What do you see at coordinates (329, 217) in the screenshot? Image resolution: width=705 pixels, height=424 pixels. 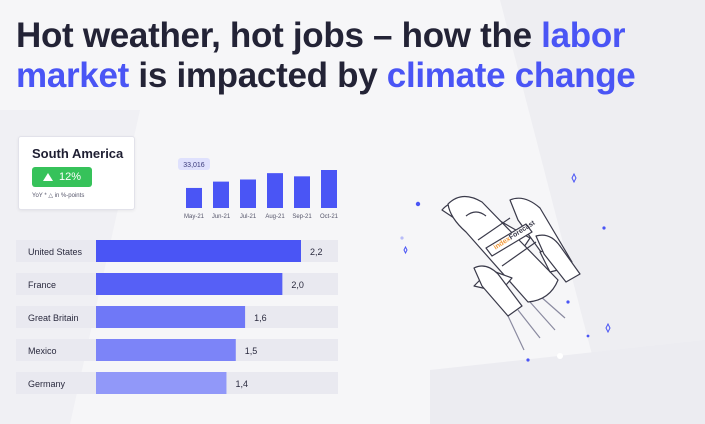 I see `monthly-tick-label: Oct-21` at bounding box center [329, 217].